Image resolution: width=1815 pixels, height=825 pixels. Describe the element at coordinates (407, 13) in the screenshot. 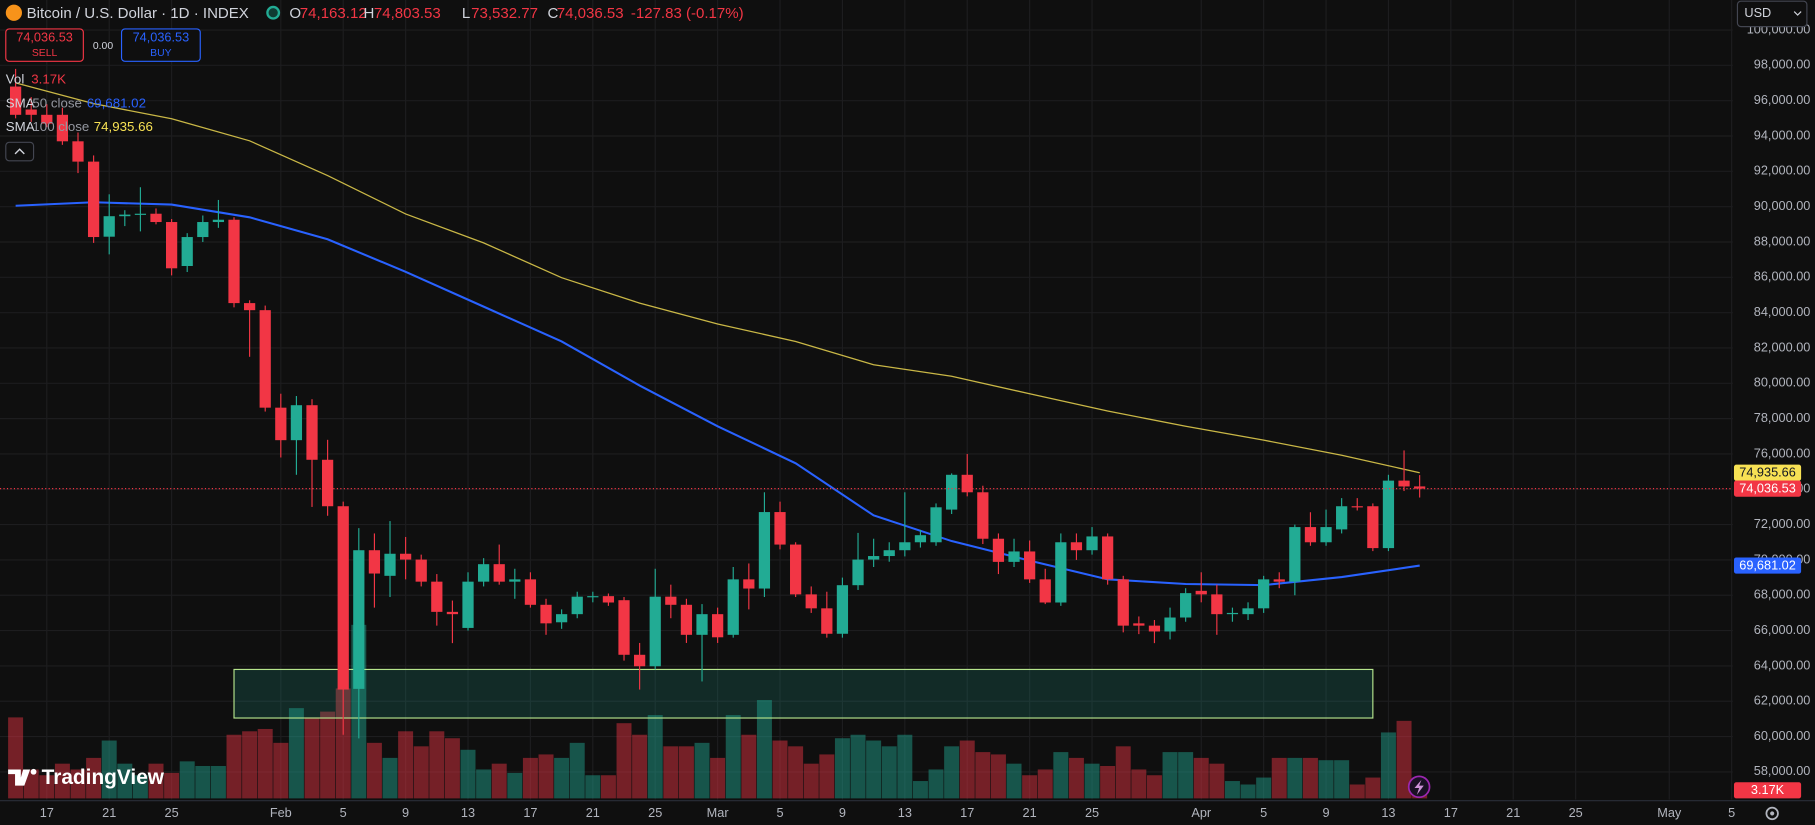

I see `high-value: 74,803.53` at that location.